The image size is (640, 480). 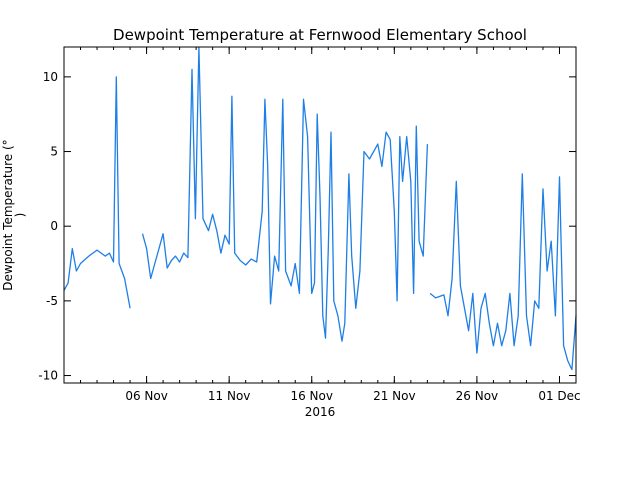 What do you see at coordinates (50, 77) in the screenshot?
I see `y-tick-label: 10` at bounding box center [50, 77].